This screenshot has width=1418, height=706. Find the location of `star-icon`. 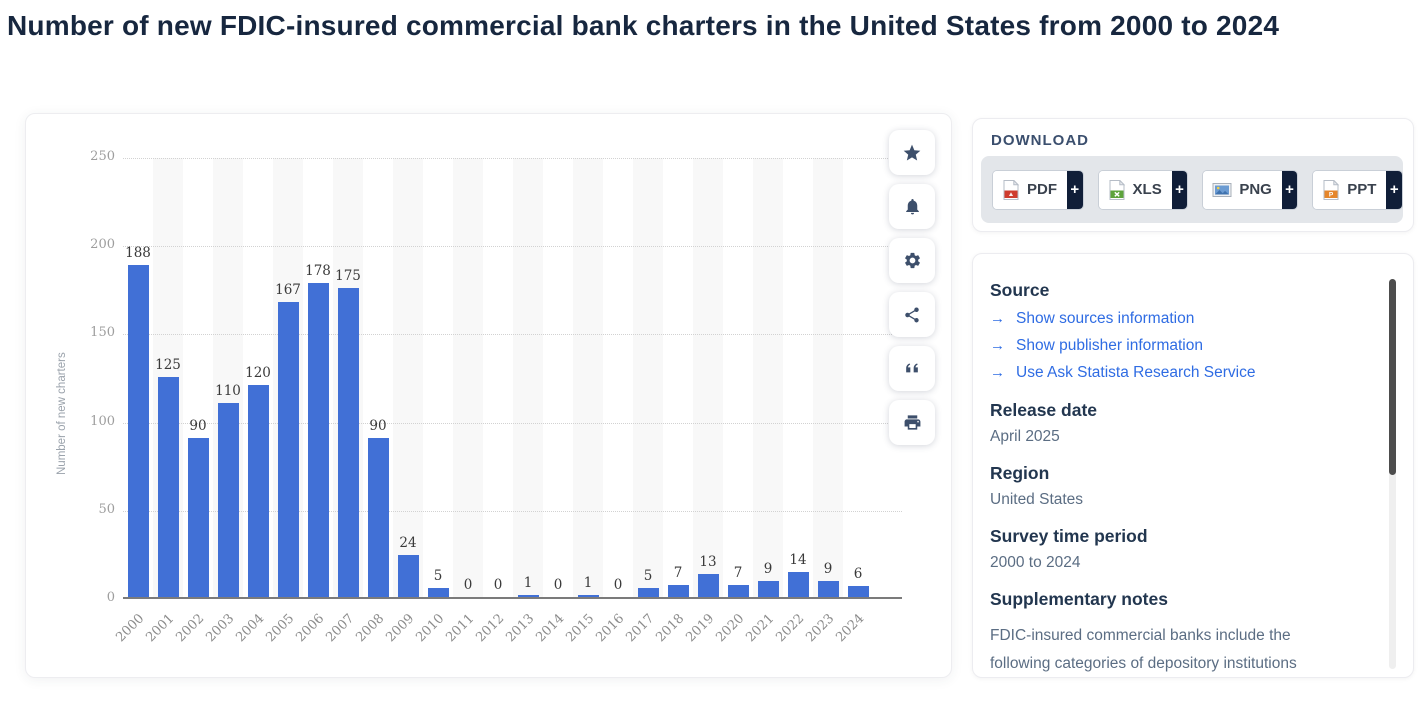

star-icon is located at coordinates (912, 153).